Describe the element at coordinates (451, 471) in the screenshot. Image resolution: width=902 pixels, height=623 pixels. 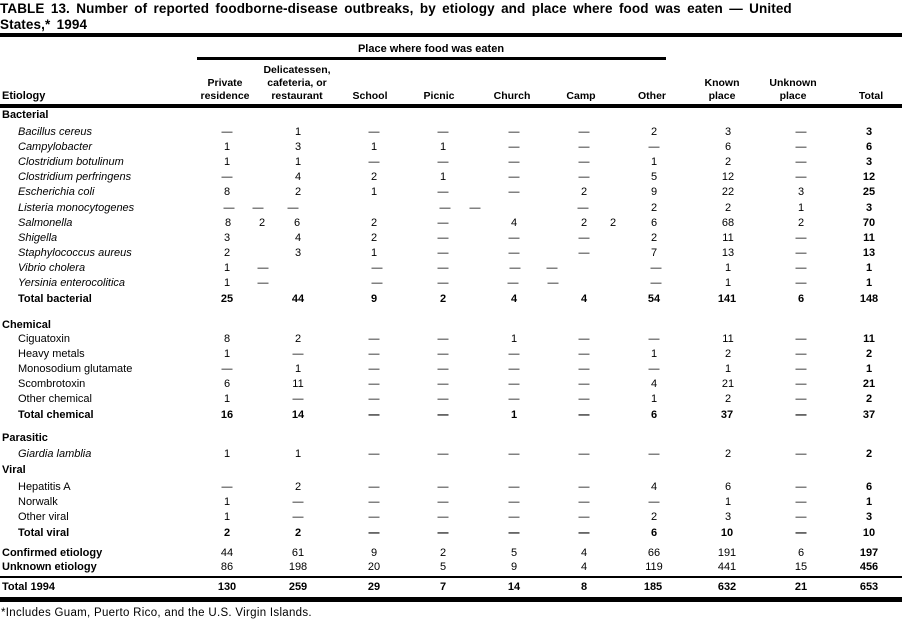
I see `section-header-row: Viral` at that location.